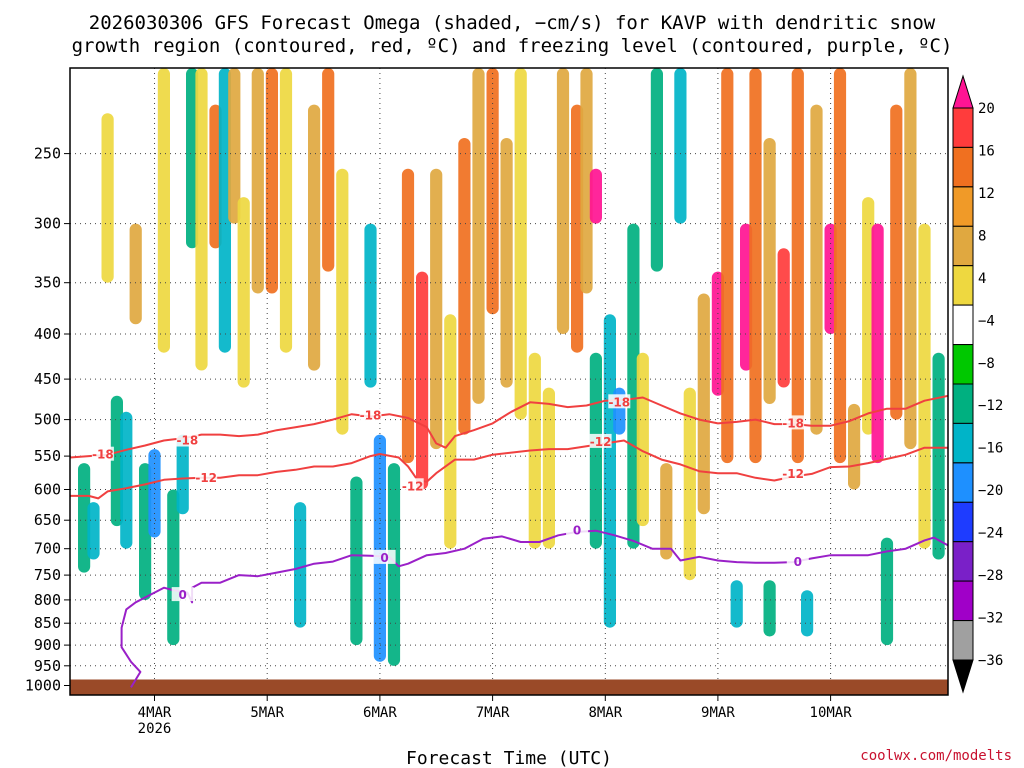 This screenshot has height=768, width=1024. What do you see at coordinates (43, 686) in the screenshot?
I see `y-tick-label: 1000` at bounding box center [43, 686].